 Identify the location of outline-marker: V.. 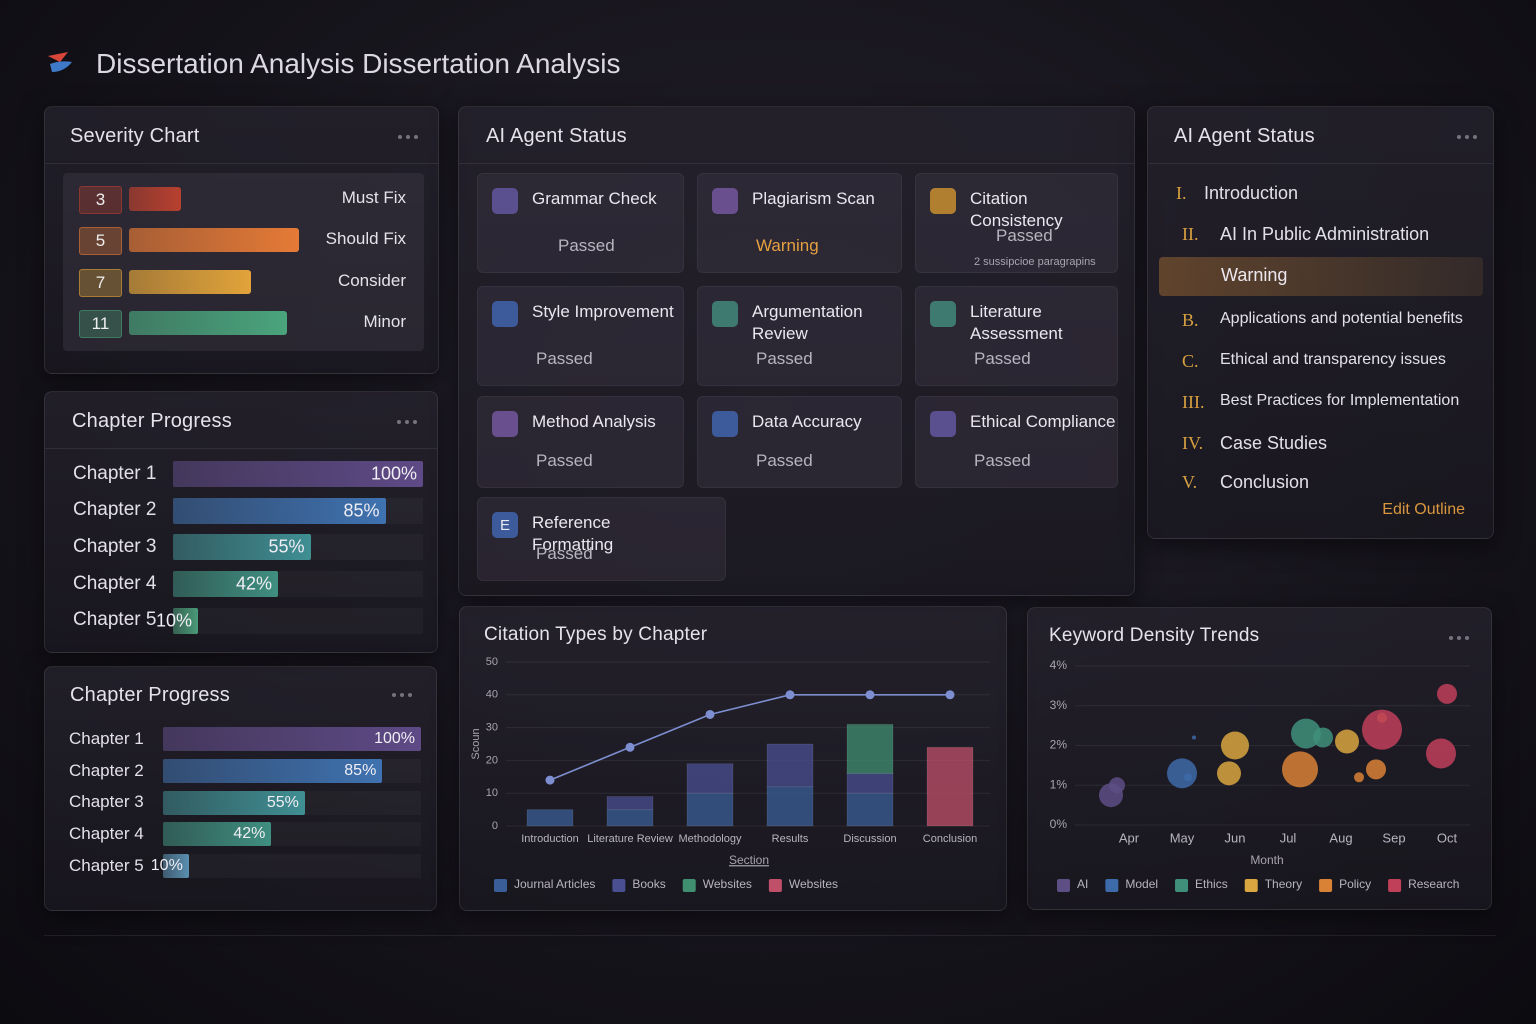
(1190, 482).